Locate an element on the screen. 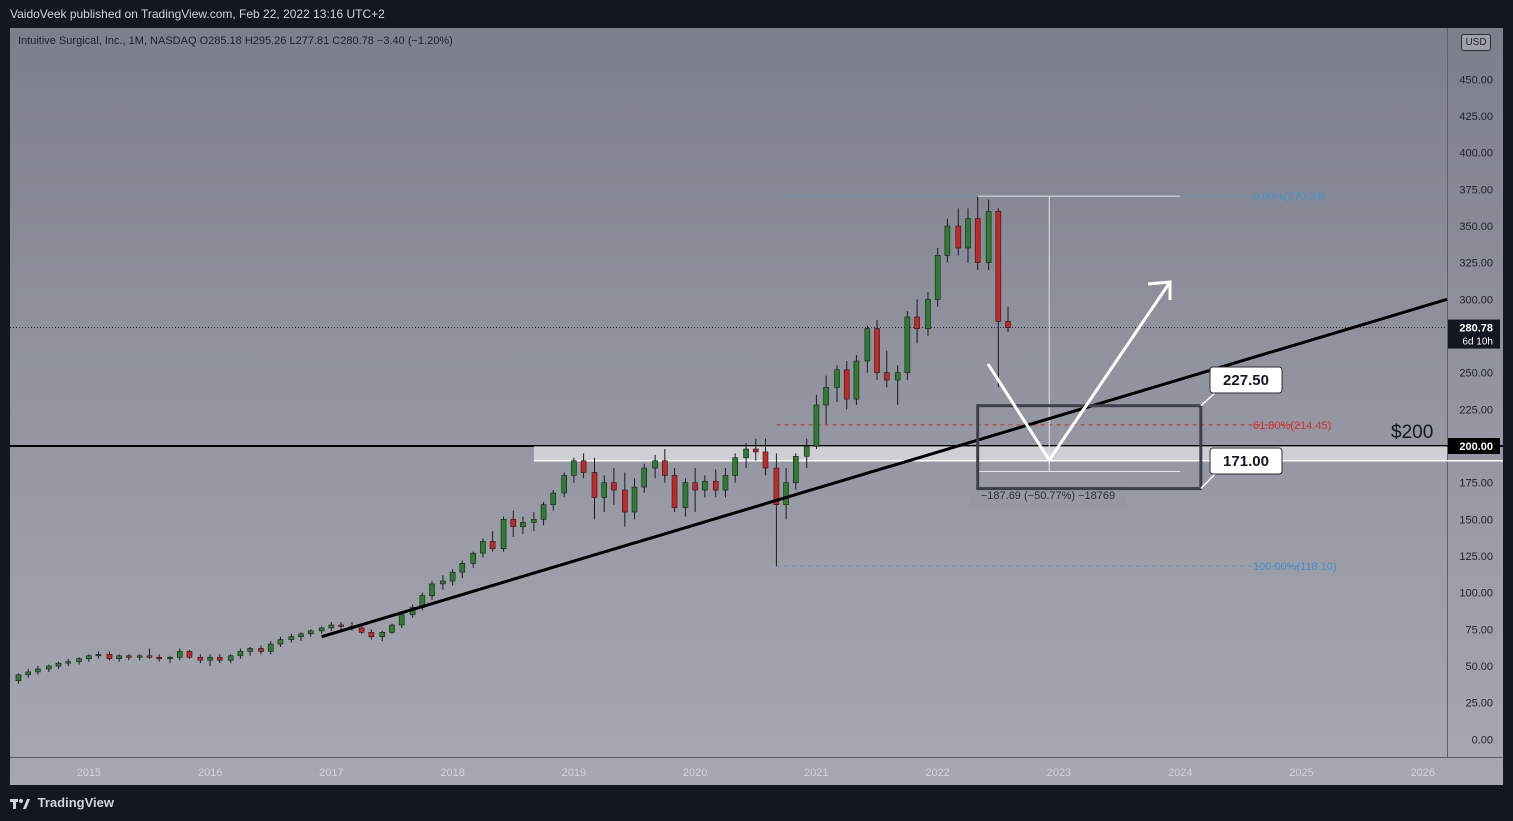 Image resolution: width=1513 pixels, height=821 pixels. x-tick-label: 2016 is located at coordinates (210, 773).